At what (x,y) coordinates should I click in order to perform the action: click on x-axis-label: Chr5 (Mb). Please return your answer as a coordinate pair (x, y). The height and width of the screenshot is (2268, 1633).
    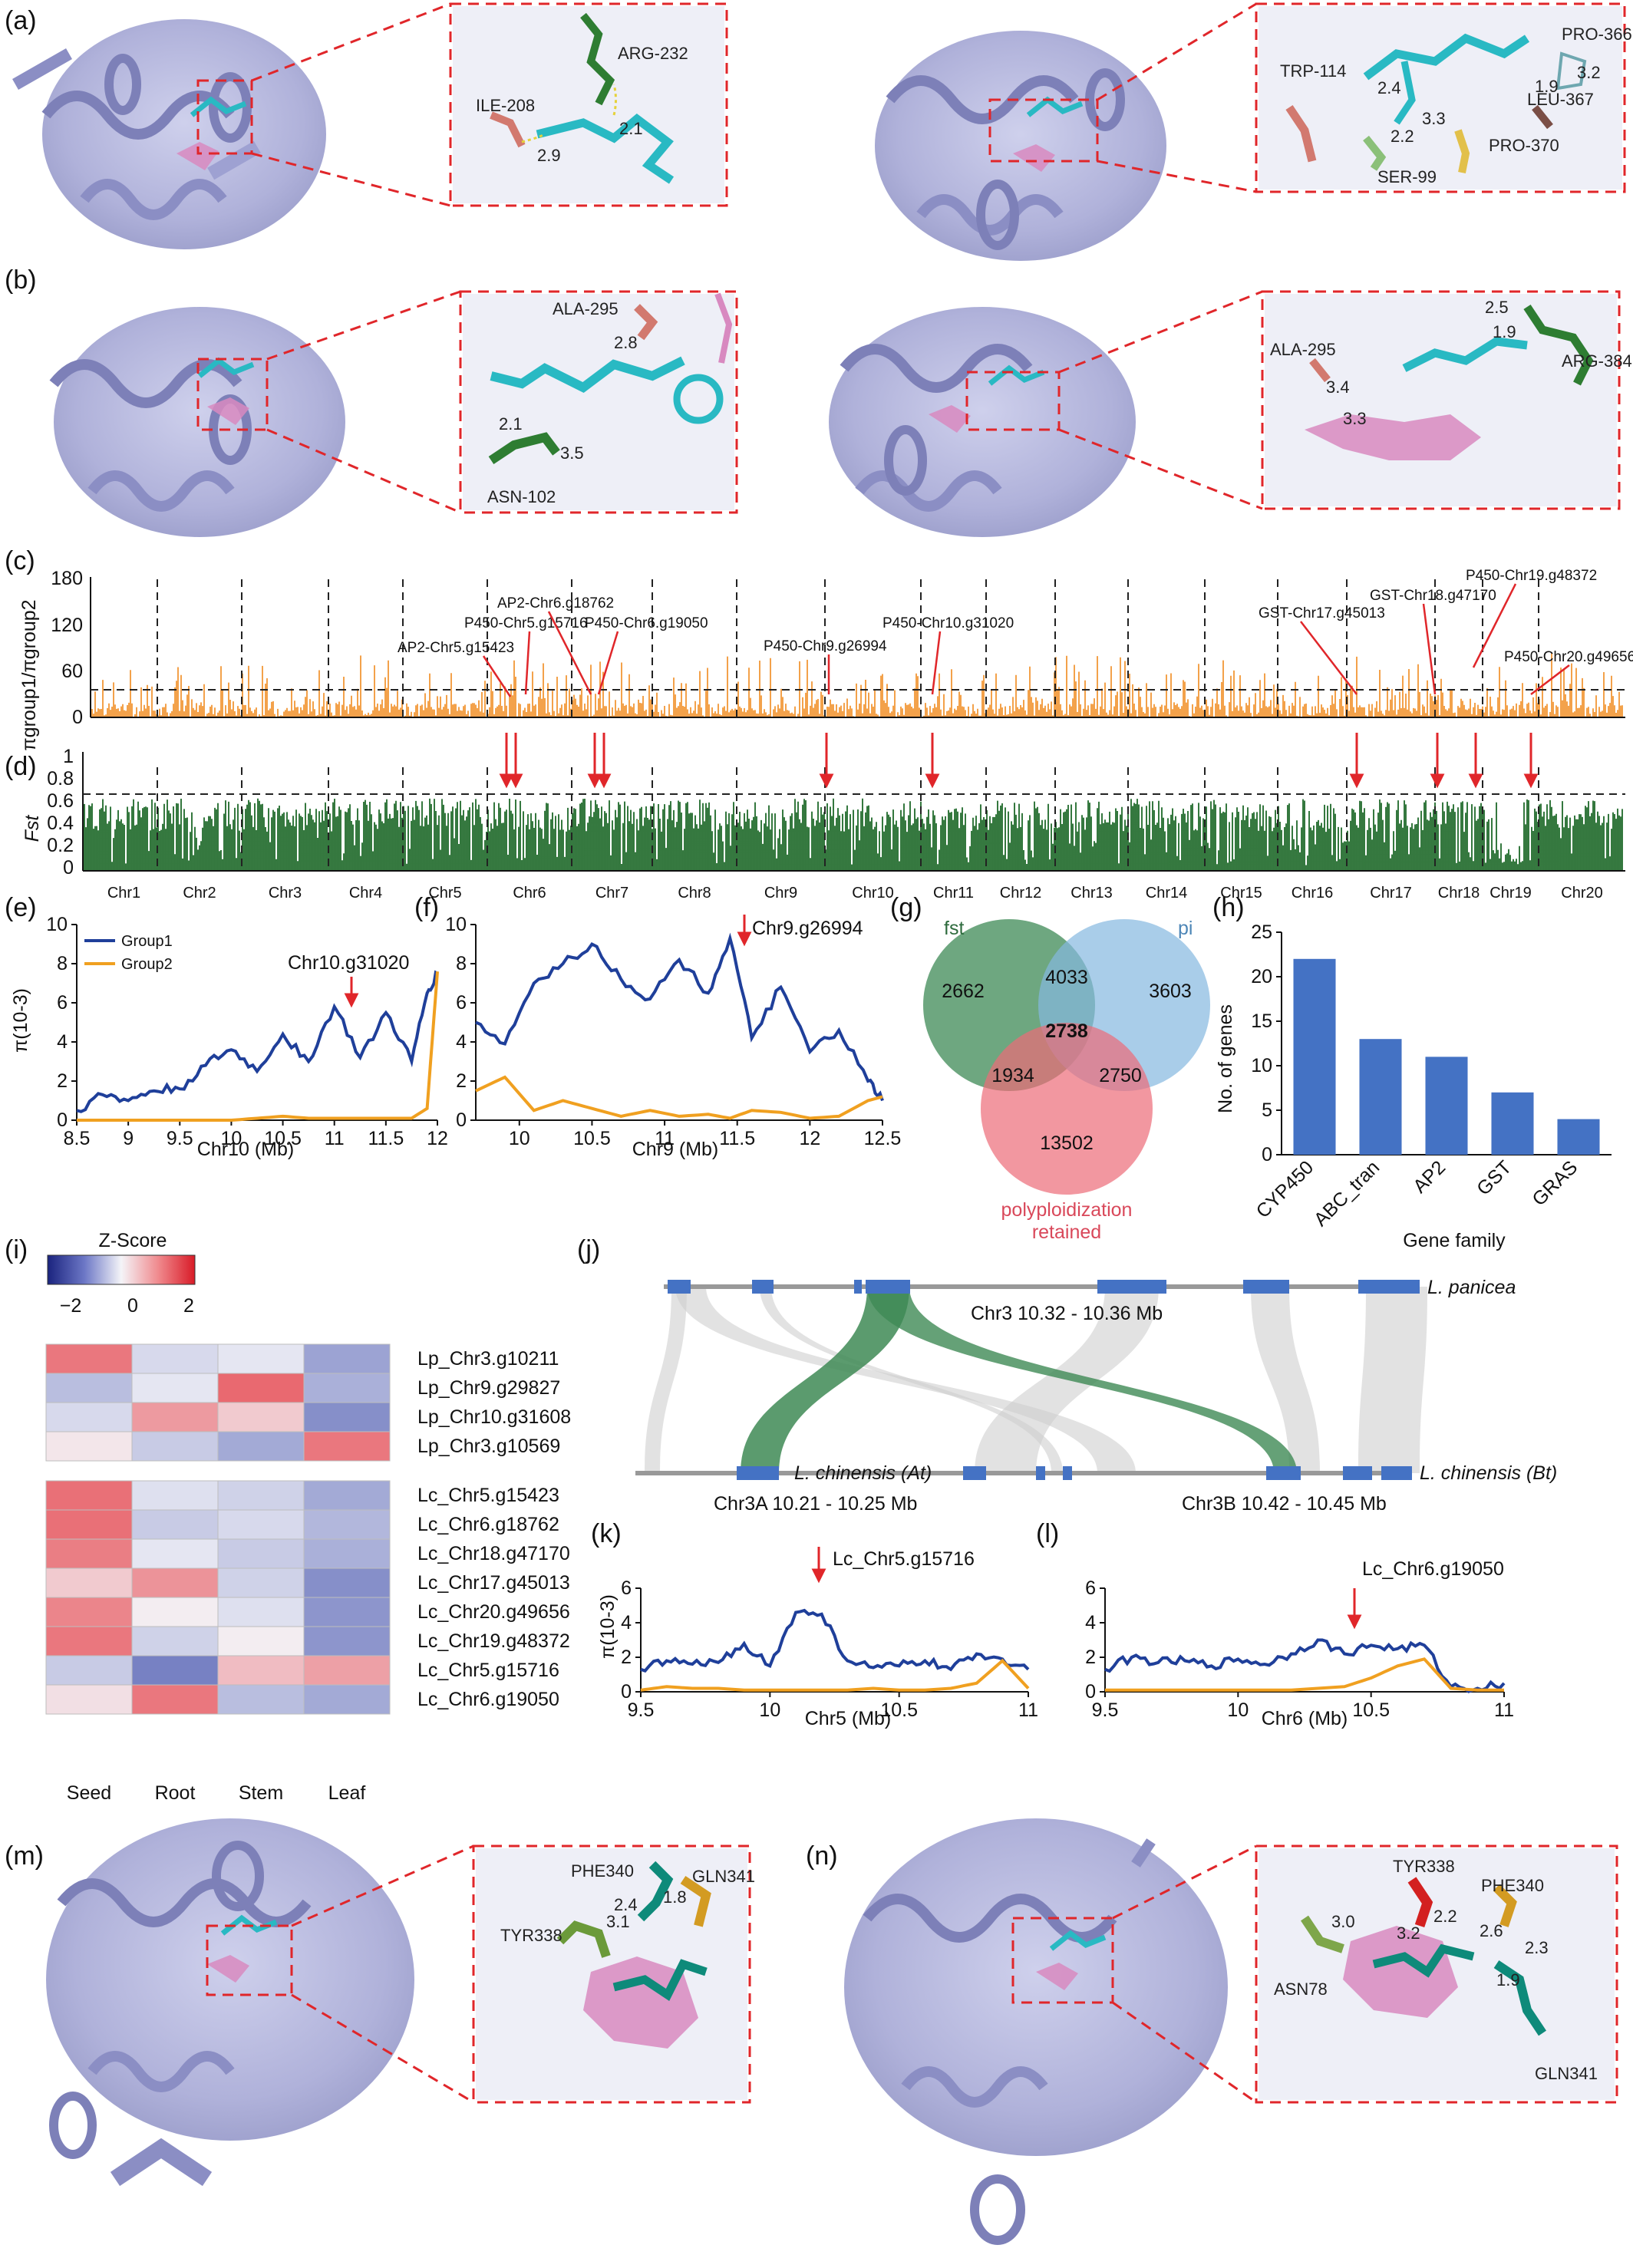
    Looking at the image, I should click on (848, 1718).